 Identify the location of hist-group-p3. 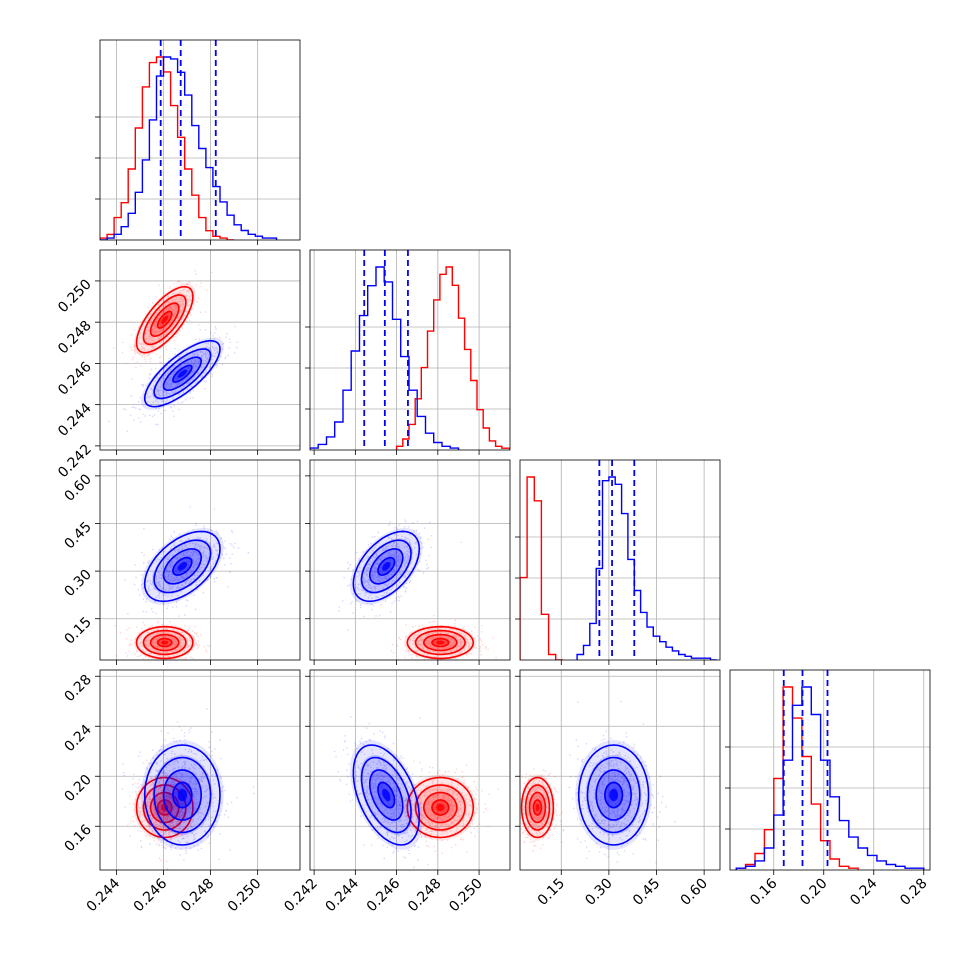
(618, 560).